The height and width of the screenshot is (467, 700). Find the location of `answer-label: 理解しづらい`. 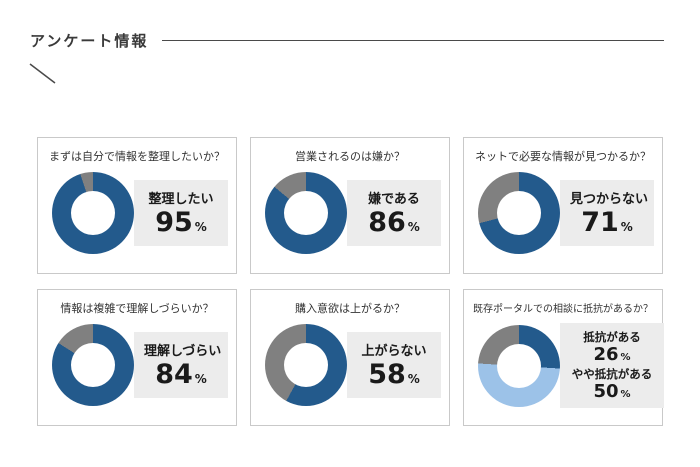

answer-label: 理解しづらい is located at coordinates (183, 351).